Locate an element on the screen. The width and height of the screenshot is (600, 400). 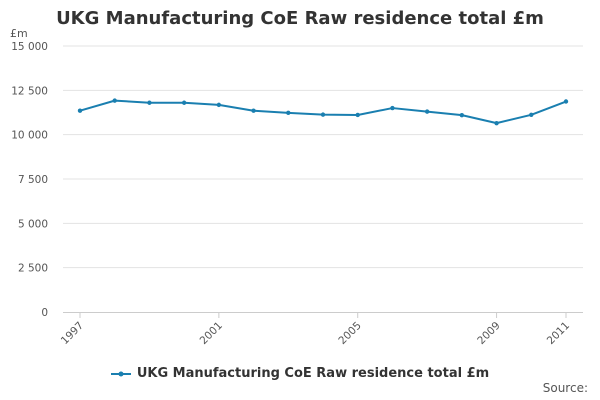
series is located at coordinates (323, 112).